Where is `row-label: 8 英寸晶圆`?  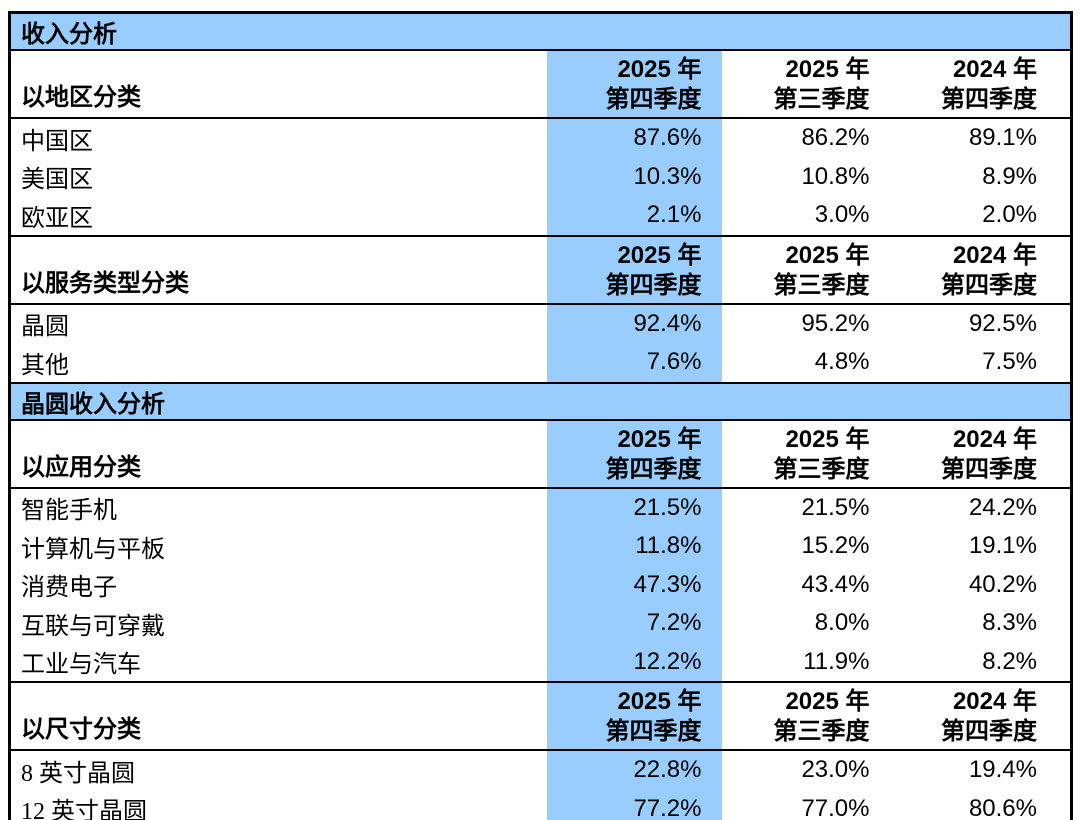
row-label: 8 英寸晶圆 is located at coordinates (78, 773).